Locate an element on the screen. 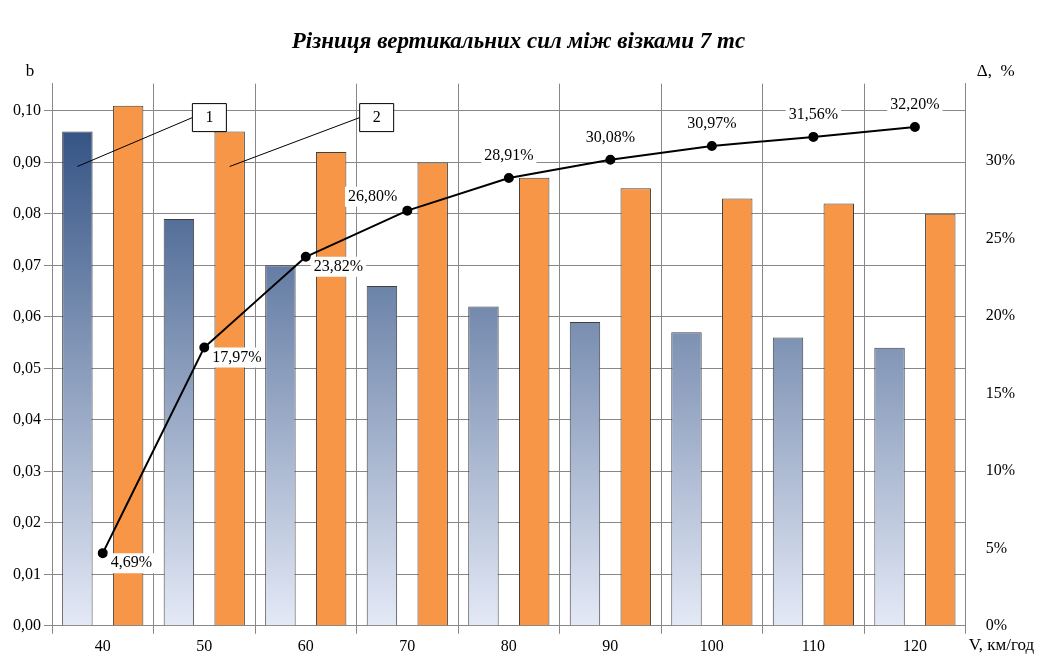 The height and width of the screenshot is (664, 1037). x-tick-label: 70 is located at coordinates (407, 645).